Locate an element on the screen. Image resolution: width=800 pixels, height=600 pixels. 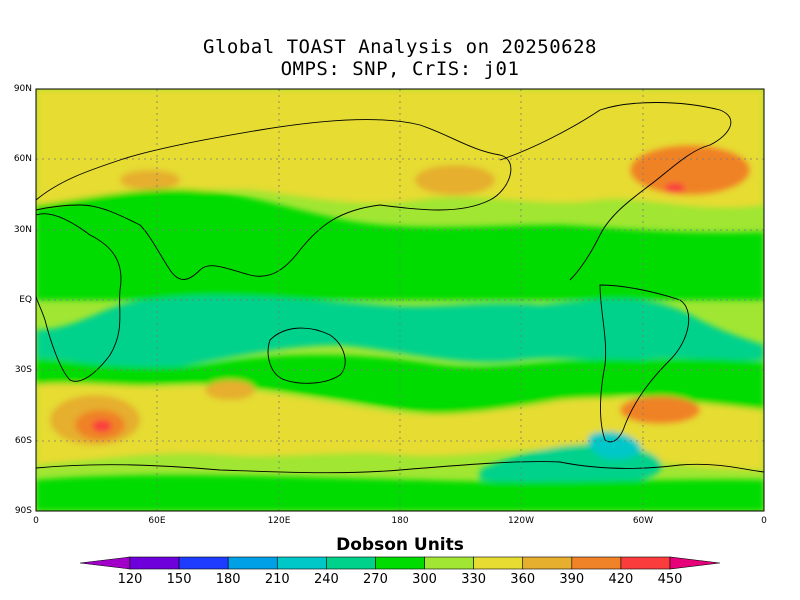
ozone-high-europe is located at coordinates (150, 180).